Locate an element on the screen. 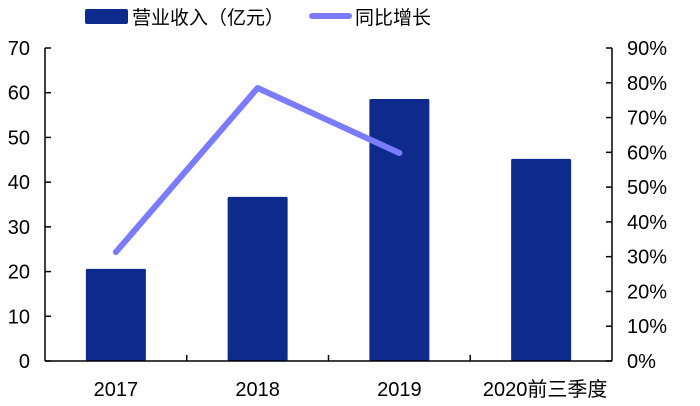  right-tick-label: 80% is located at coordinates (647, 84).